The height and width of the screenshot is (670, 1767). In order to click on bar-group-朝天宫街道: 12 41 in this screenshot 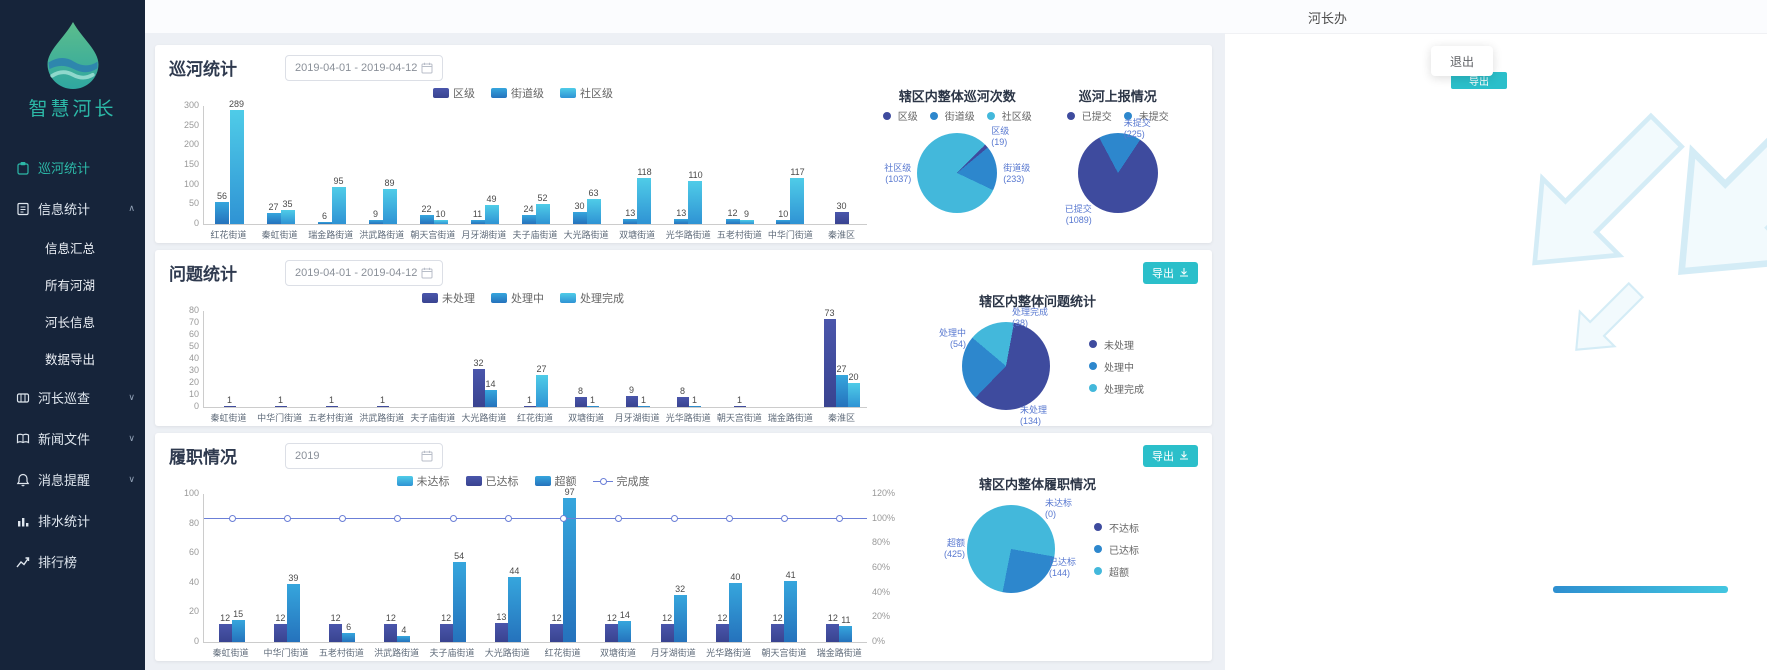, I will do `click(784, 606)`.